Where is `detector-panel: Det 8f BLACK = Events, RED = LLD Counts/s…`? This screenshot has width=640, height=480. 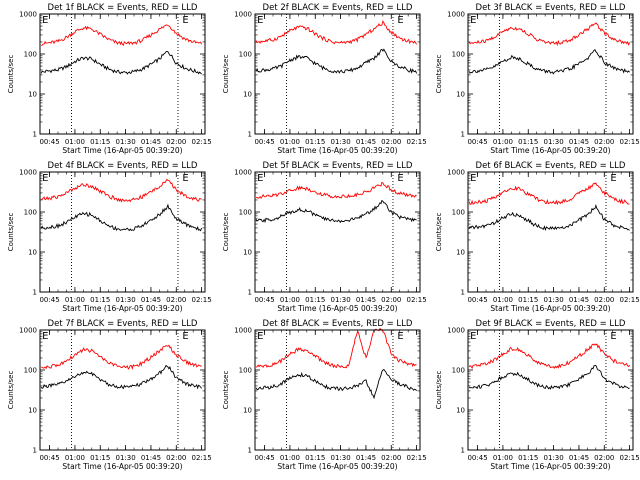
detector-panel: Det 8f BLACK = Events, RED = LLD Counts/s… is located at coordinates (324, 395).